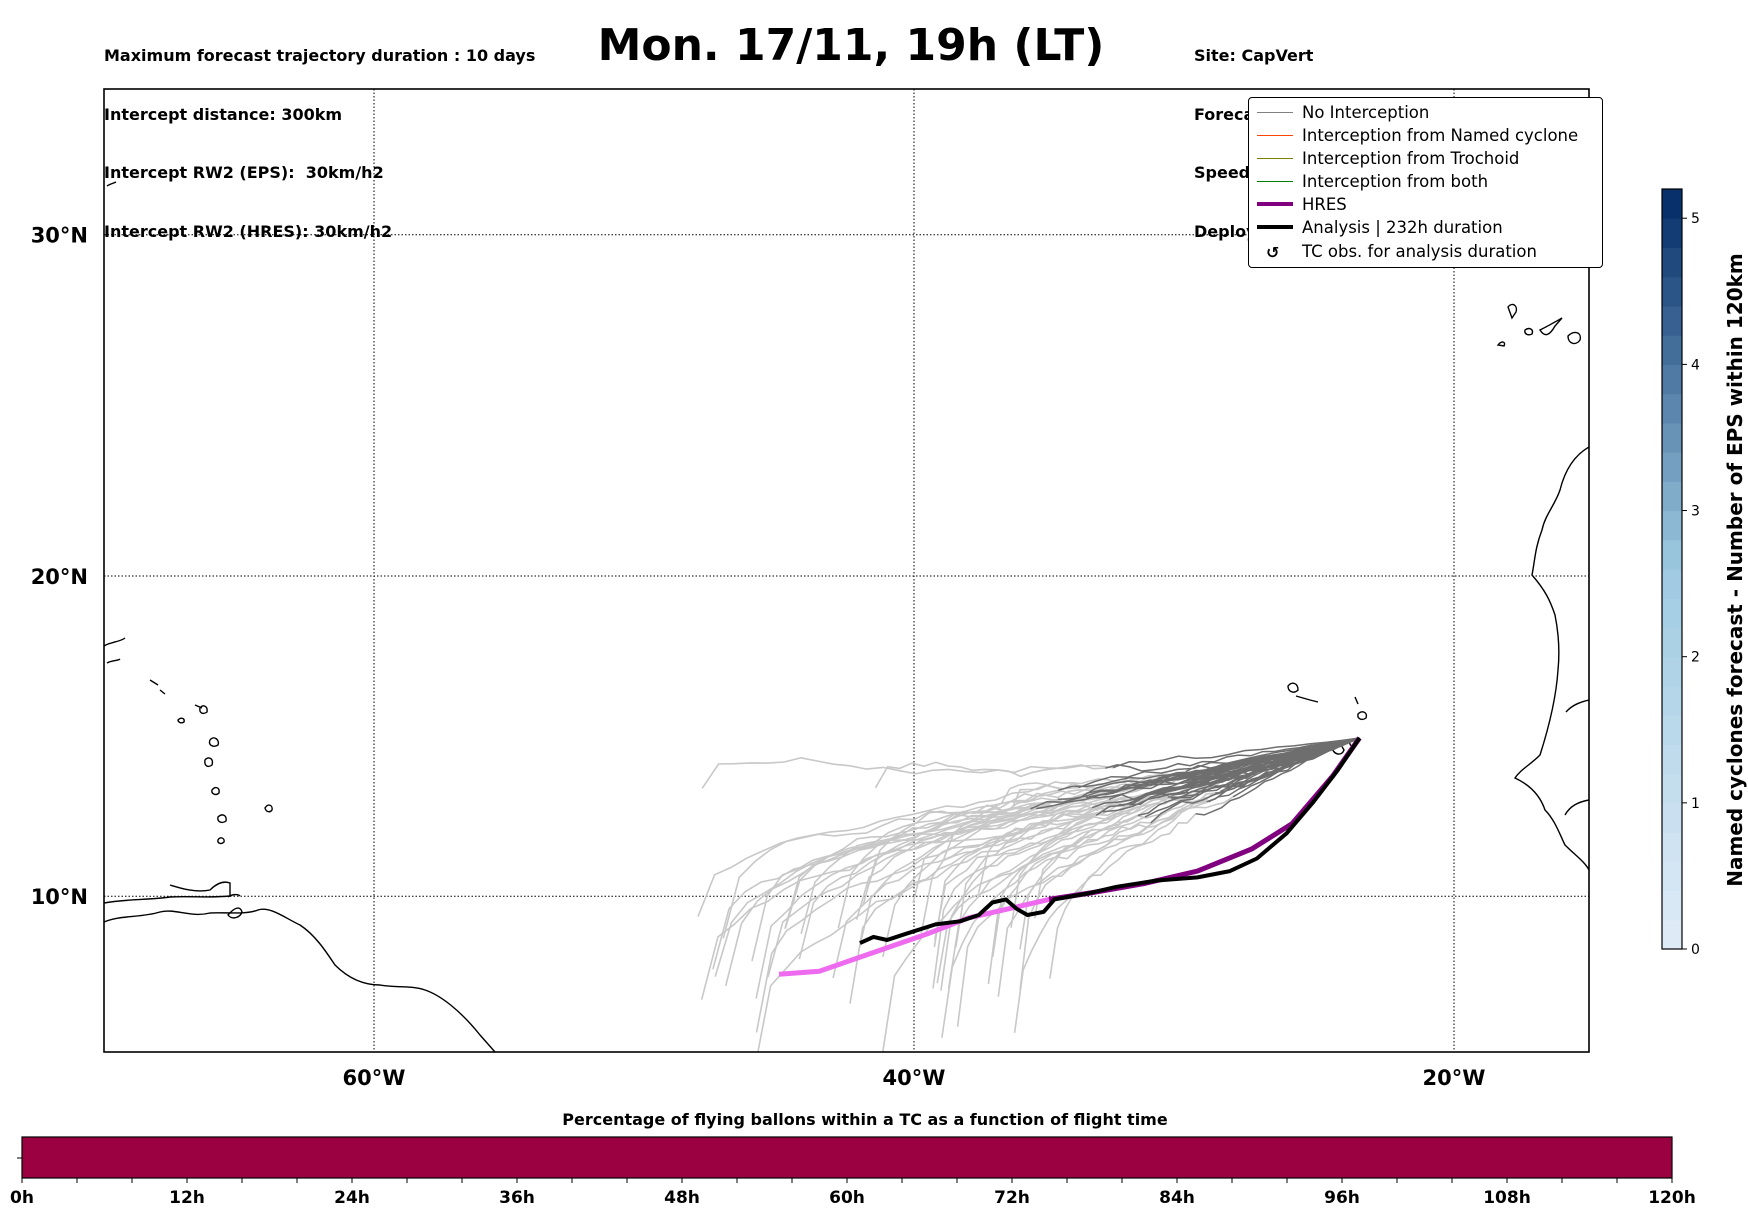  Describe the element at coordinates (1695, 950) in the screenshot. I see `colorbar-tick-label: 0` at that location.